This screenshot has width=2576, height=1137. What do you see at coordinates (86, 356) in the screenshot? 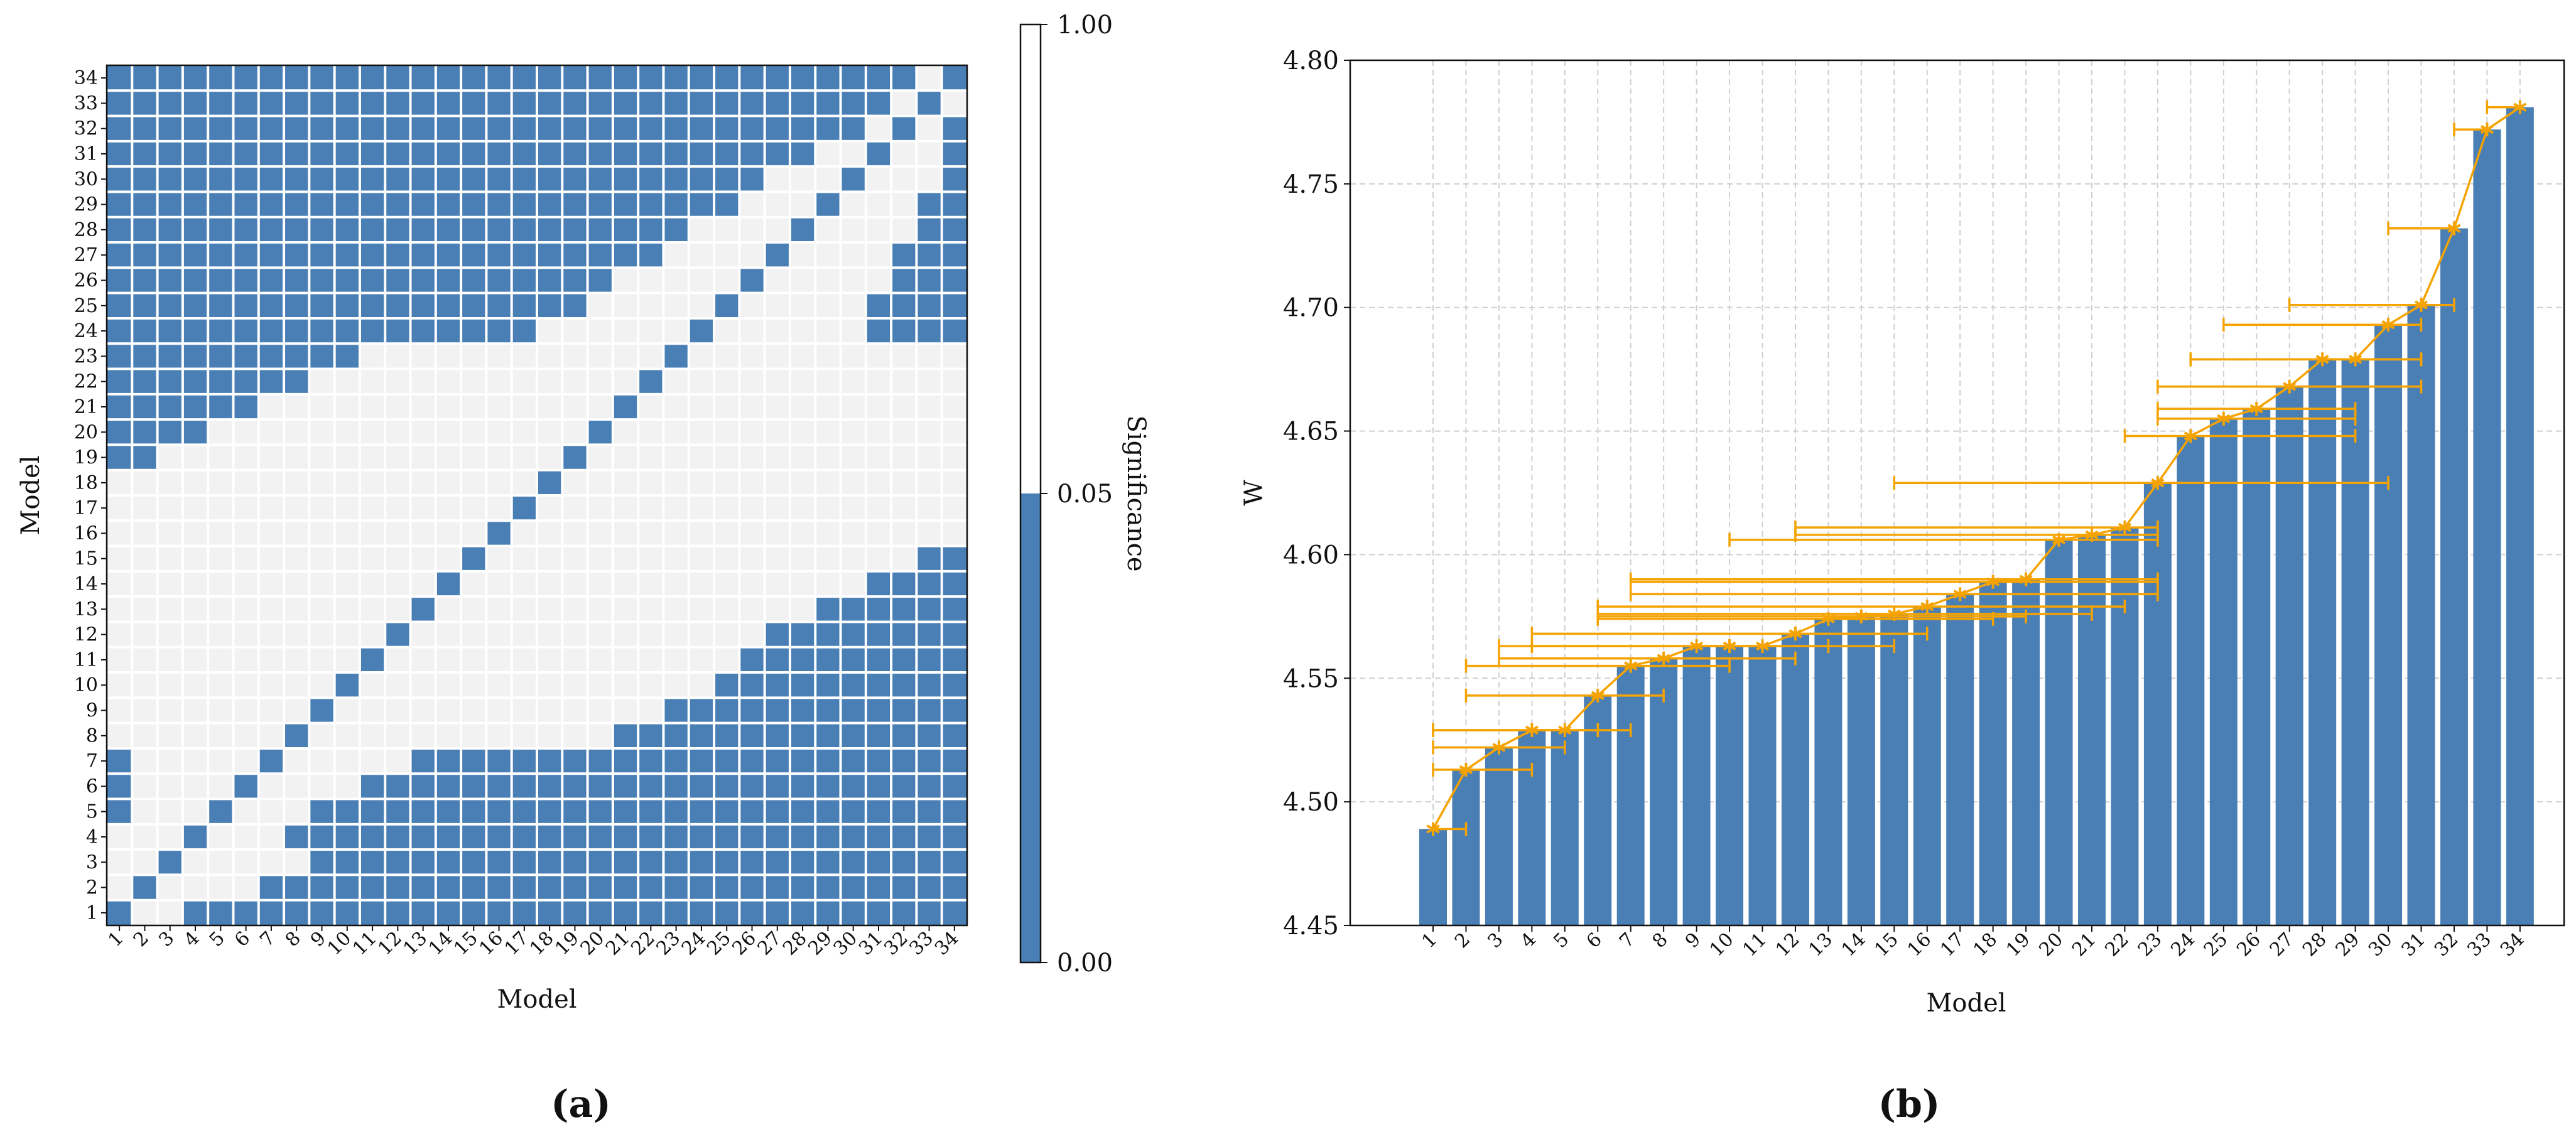
I see `heatmap-y-tick-label: 23` at bounding box center [86, 356].